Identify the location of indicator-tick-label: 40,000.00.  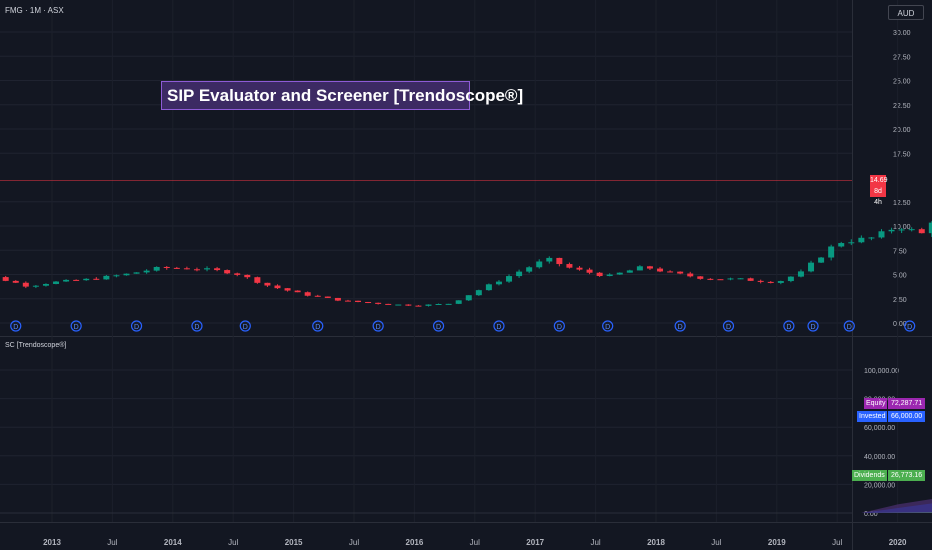
(879, 457).